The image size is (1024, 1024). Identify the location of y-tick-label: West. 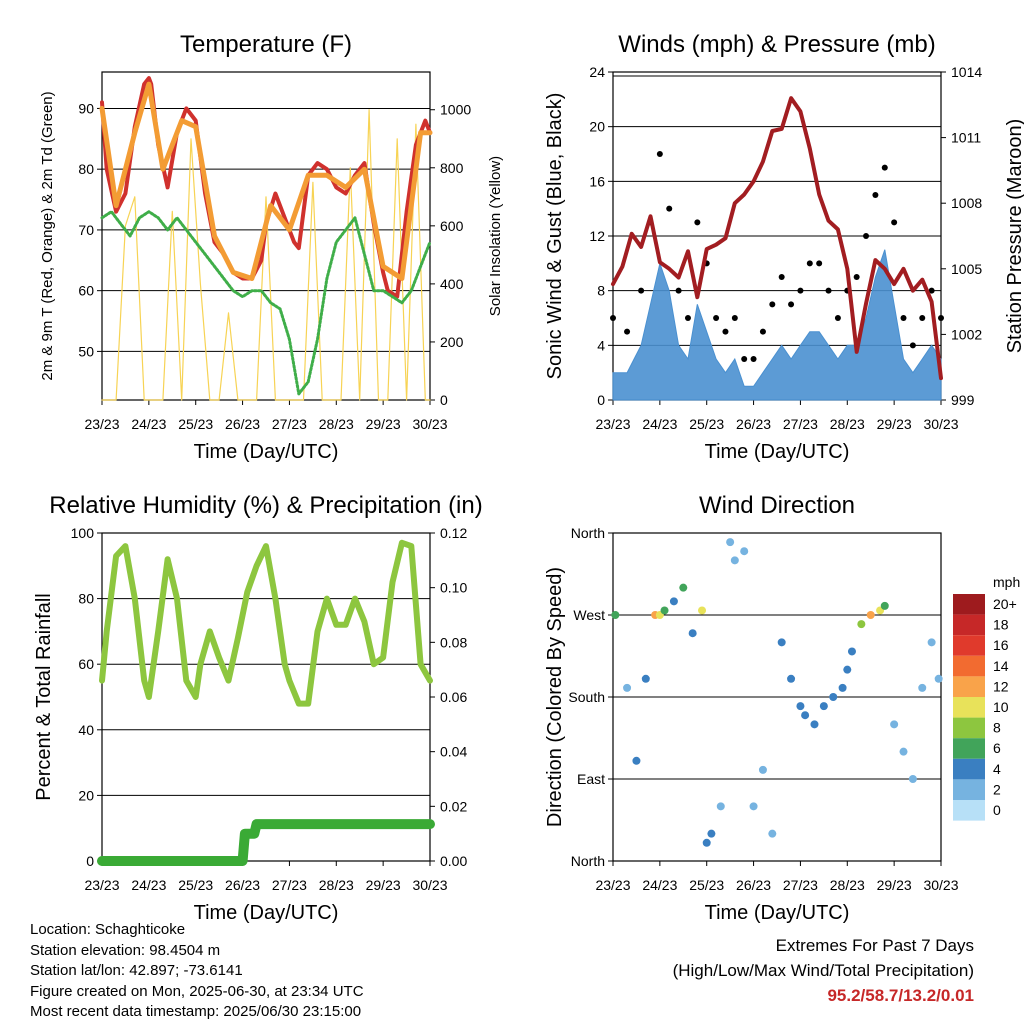
(589, 615).